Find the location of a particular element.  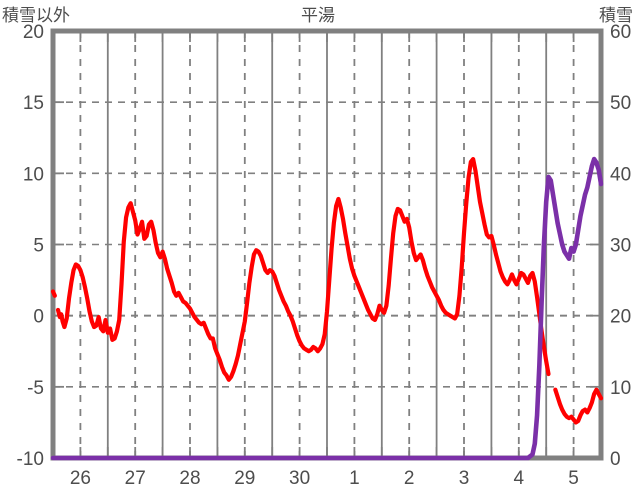

x-axis-labels: 26 27 28 29 30 1 2 3 4 5 is located at coordinates (324, 478).